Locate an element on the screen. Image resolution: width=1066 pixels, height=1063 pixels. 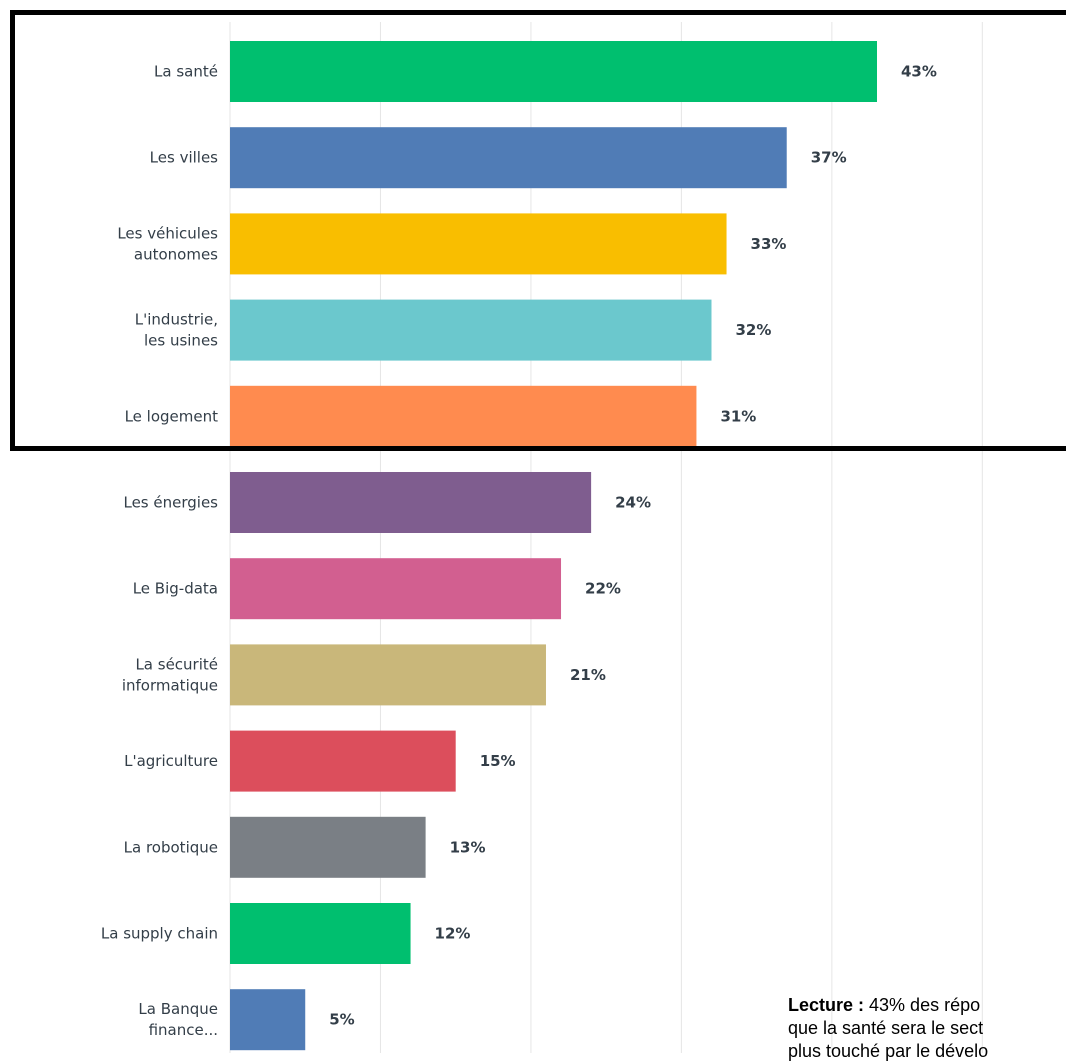
category-label-line: Le Big-data is located at coordinates (175, 589).